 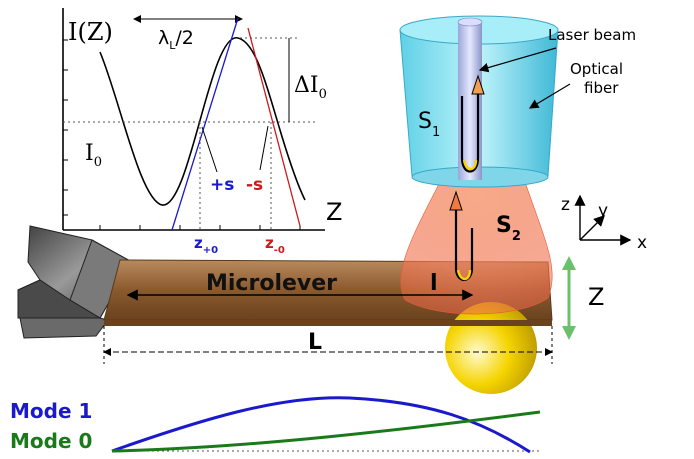 I want to click on beam-loop-s1, so click(x=470, y=131).